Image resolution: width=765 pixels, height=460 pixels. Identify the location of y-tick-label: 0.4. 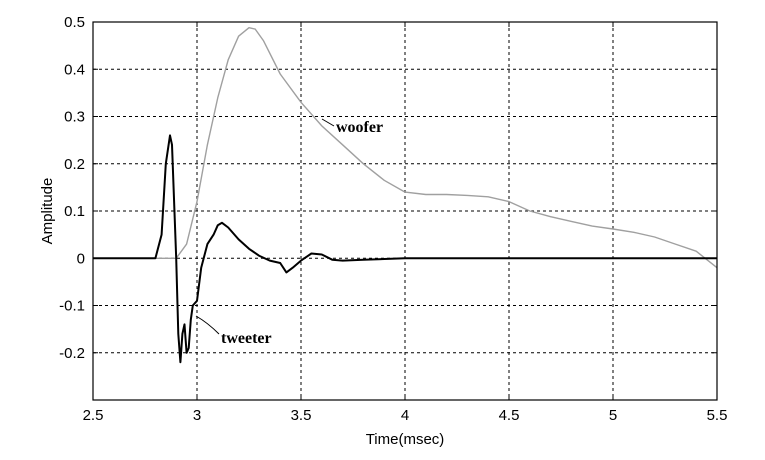
(74, 69).